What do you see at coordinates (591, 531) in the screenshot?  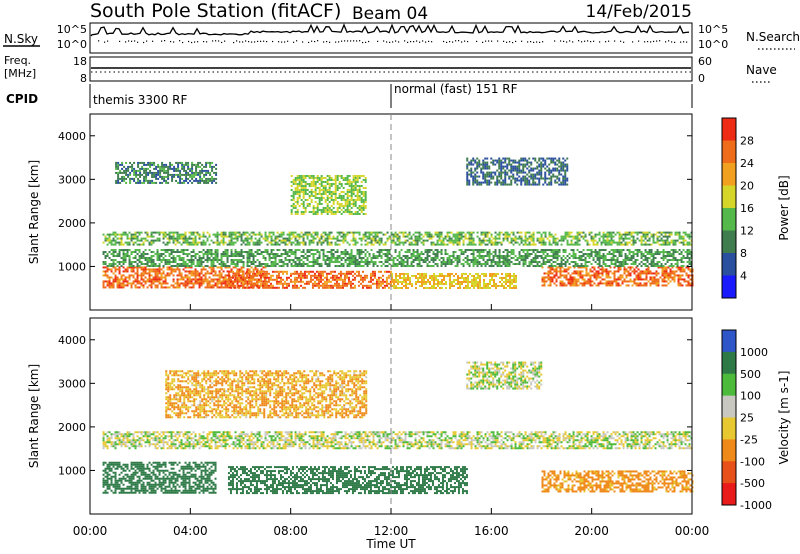 I see `x-tick-label: 20:00` at bounding box center [591, 531].